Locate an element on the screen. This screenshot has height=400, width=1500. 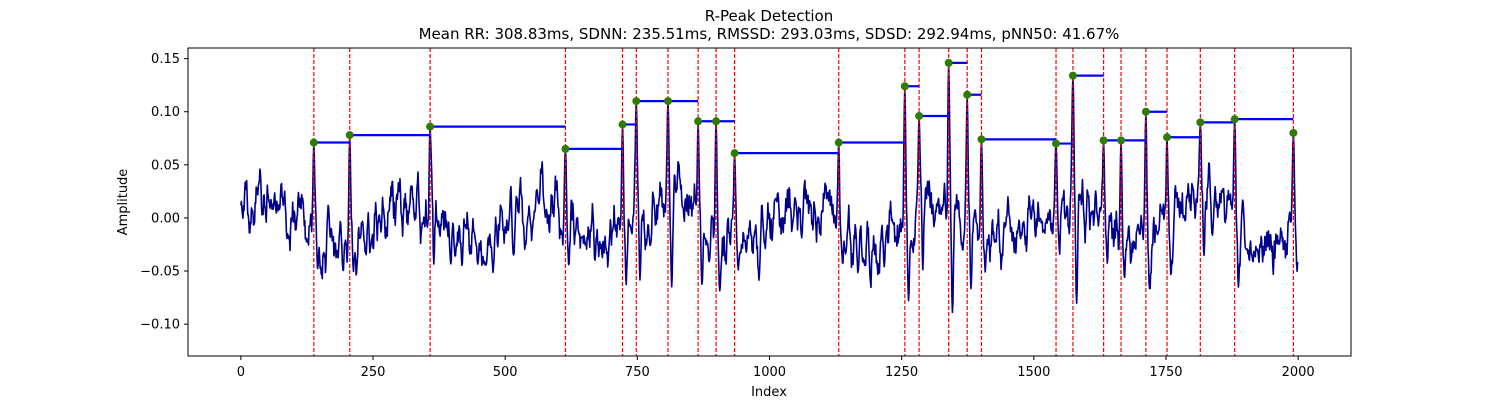
chart-title: R-Peak Detection is located at coordinates (769, 16).